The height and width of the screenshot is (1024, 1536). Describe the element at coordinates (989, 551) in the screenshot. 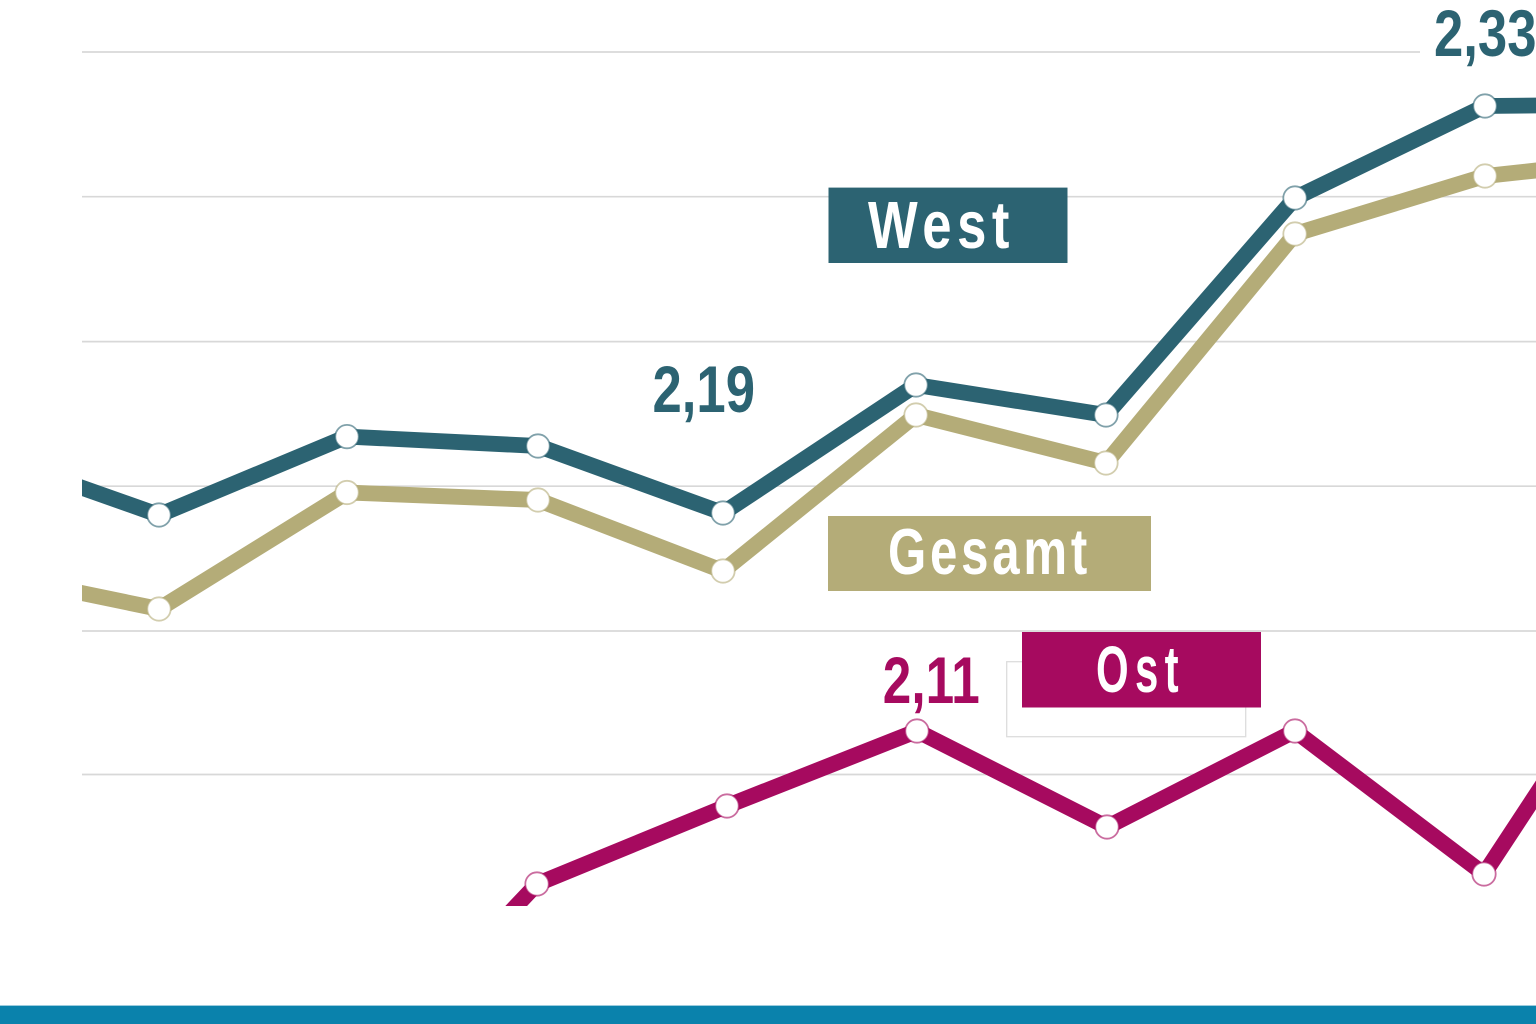

I see `svg-text: Gesamt` at that location.